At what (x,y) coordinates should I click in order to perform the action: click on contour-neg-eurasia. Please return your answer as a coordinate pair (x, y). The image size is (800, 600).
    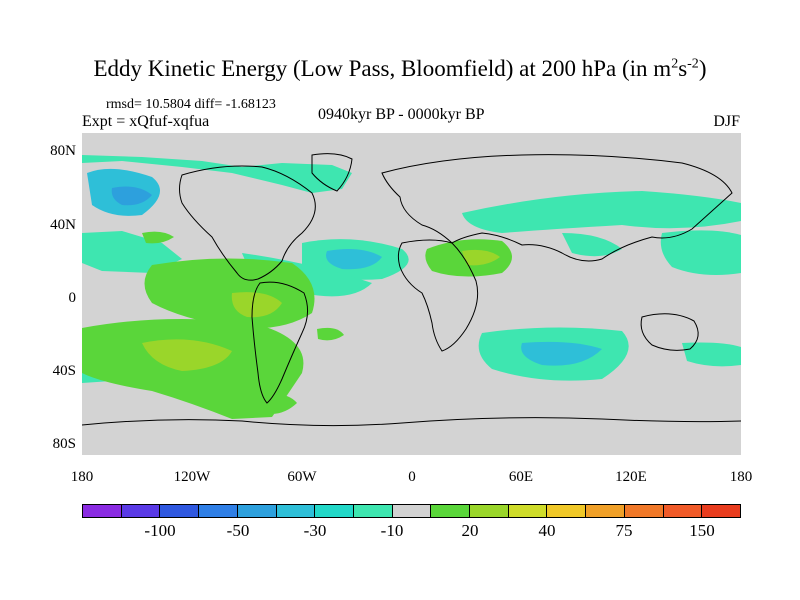
    Looking at the image, I should click on (601, 212).